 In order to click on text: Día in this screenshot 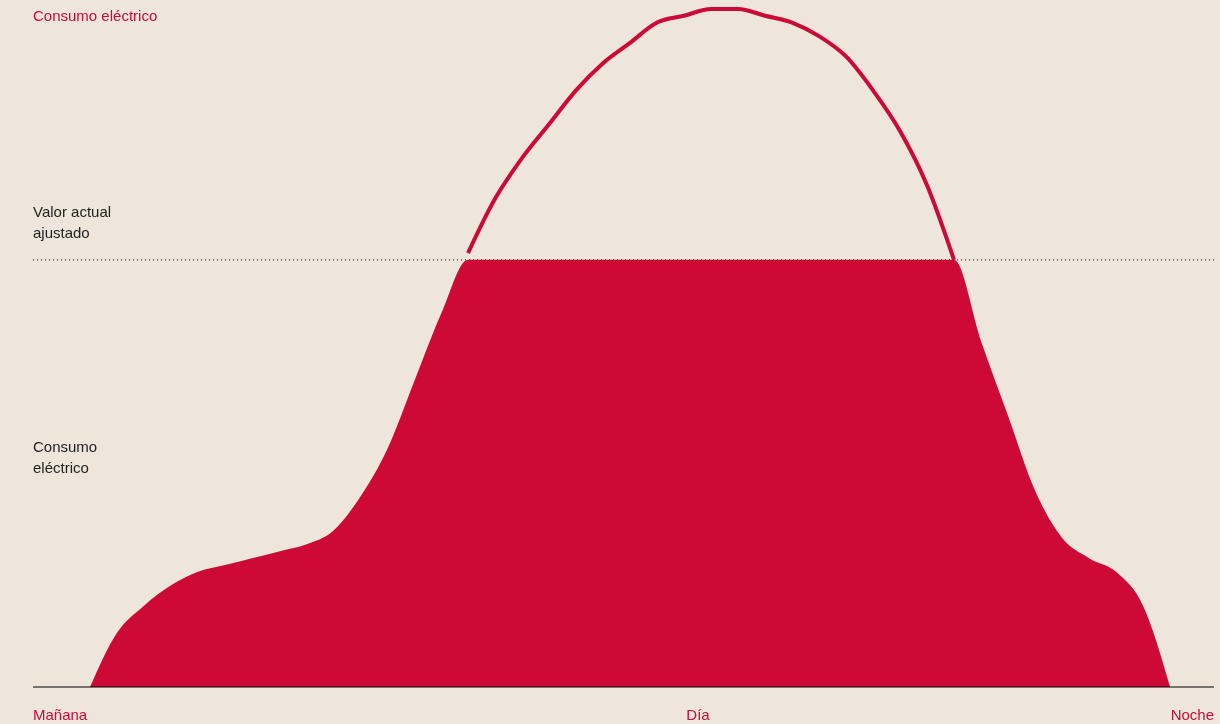, I will do `click(698, 714)`.